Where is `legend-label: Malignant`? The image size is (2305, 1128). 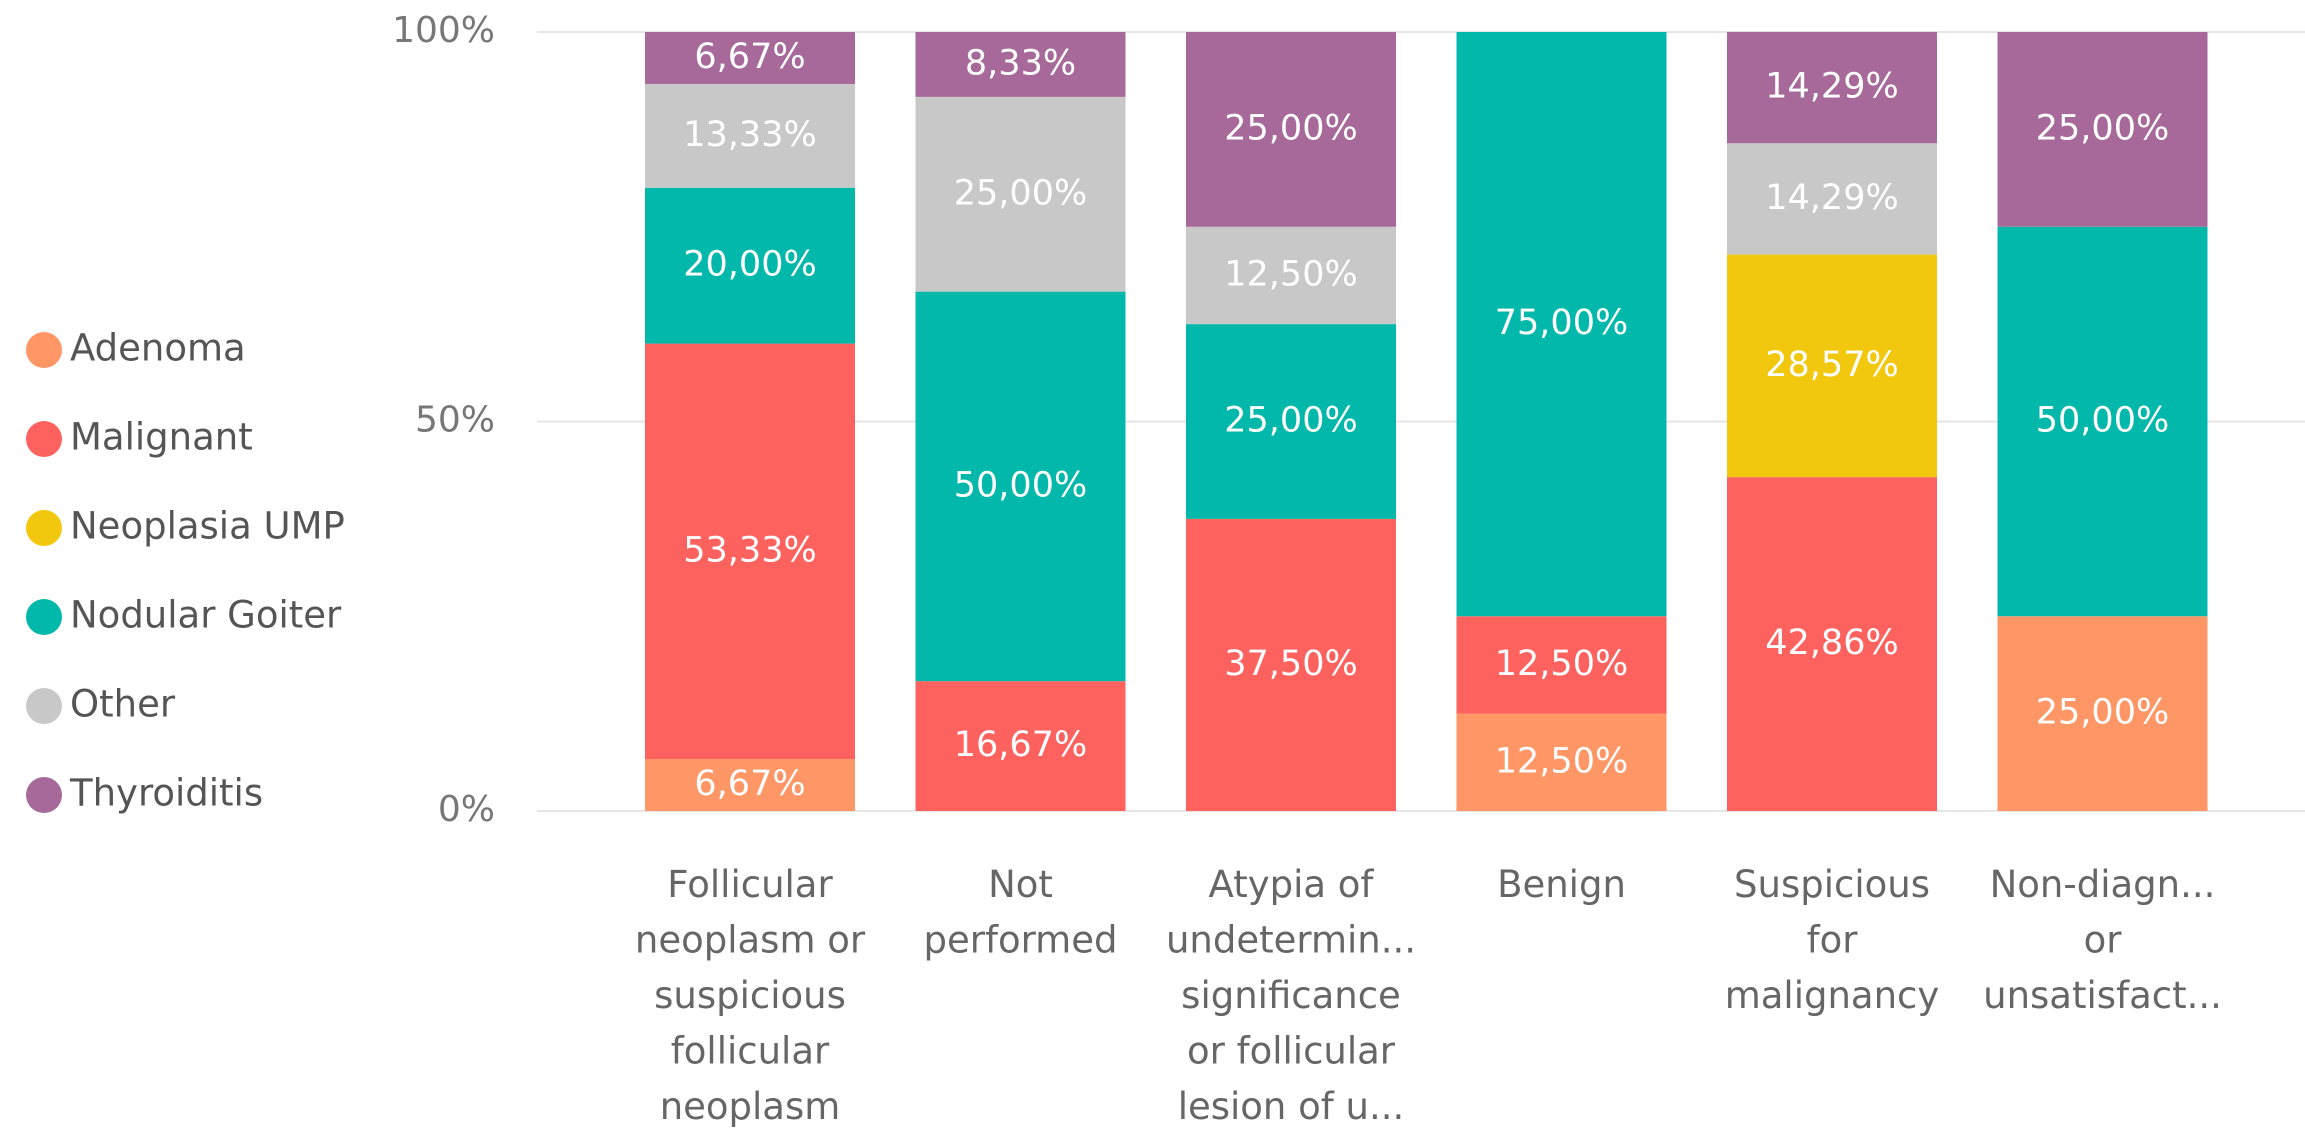 legend-label: Malignant is located at coordinates (161, 437).